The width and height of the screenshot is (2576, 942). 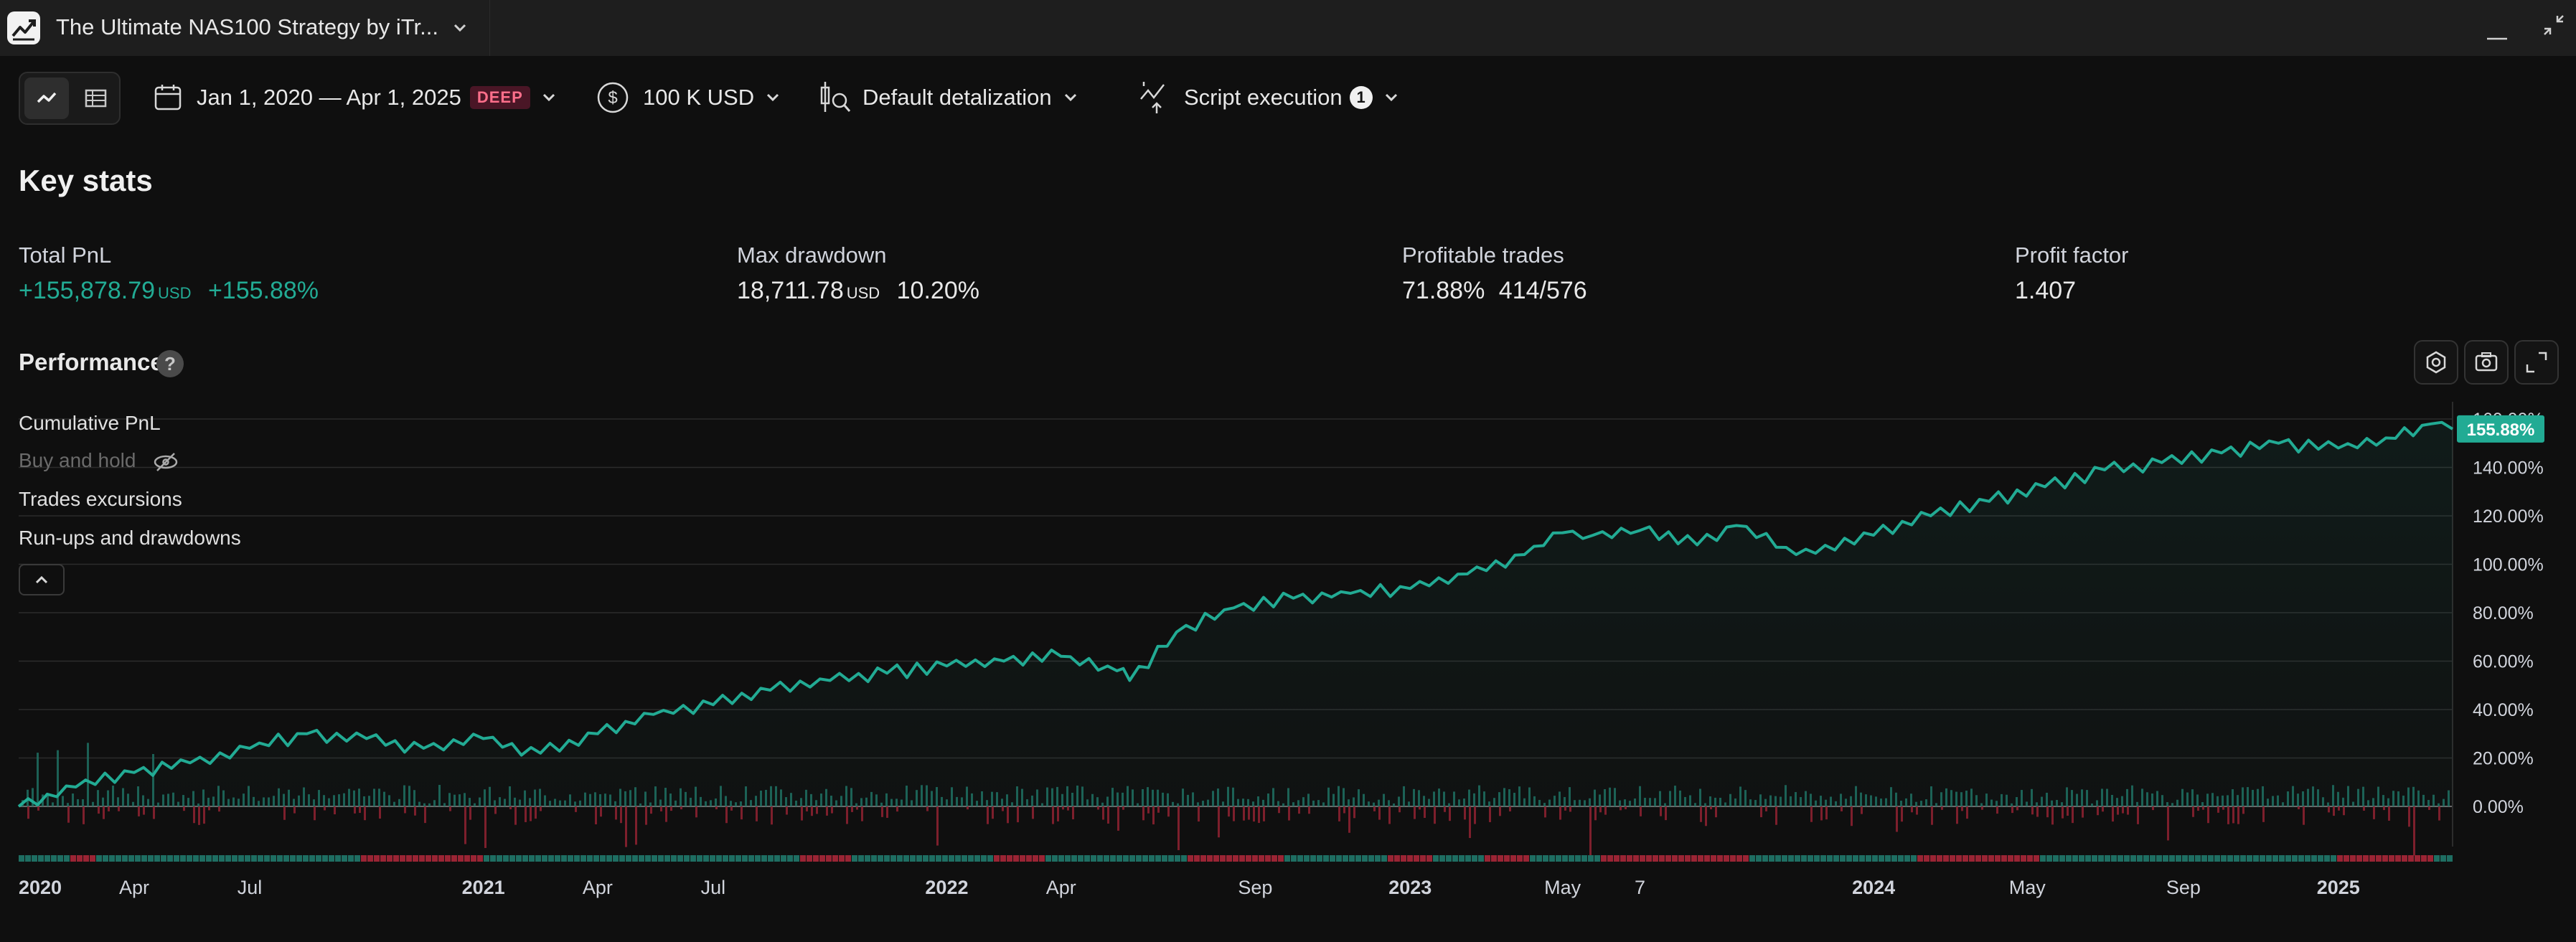 What do you see at coordinates (90, 423) in the screenshot?
I see `legend-cumulative-pnl: Cumulative PnL` at bounding box center [90, 423].